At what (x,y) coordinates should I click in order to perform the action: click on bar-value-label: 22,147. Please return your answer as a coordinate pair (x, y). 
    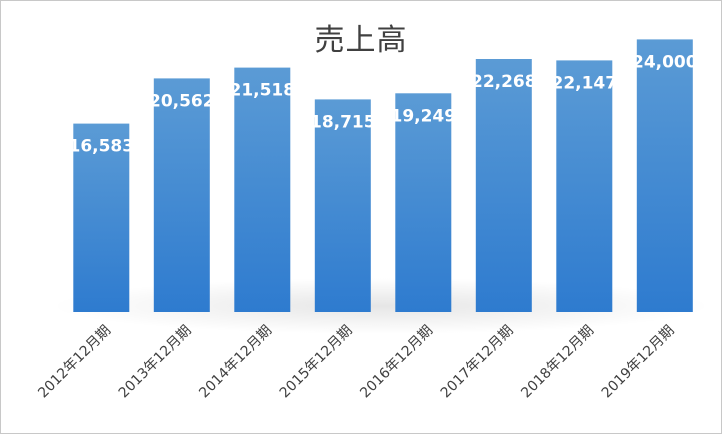
    Looking at the image, I should click on (584, 83).